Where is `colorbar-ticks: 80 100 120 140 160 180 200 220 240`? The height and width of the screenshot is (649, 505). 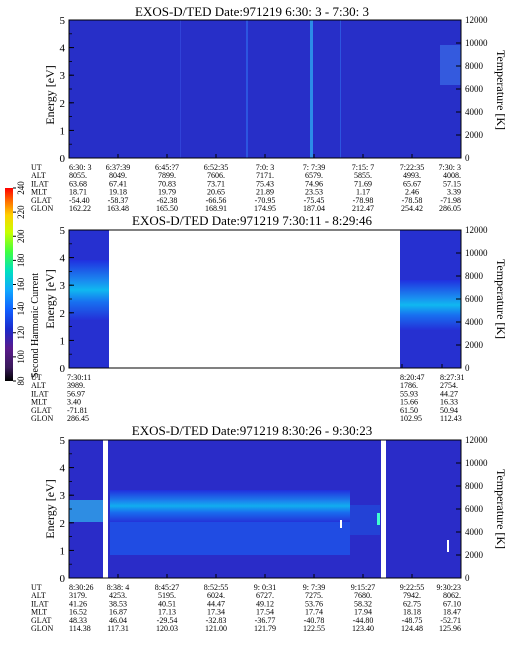
colorbar-ticks: 80 100 120 140 160 180 200 220 240 is located at coordinates (19, 283).